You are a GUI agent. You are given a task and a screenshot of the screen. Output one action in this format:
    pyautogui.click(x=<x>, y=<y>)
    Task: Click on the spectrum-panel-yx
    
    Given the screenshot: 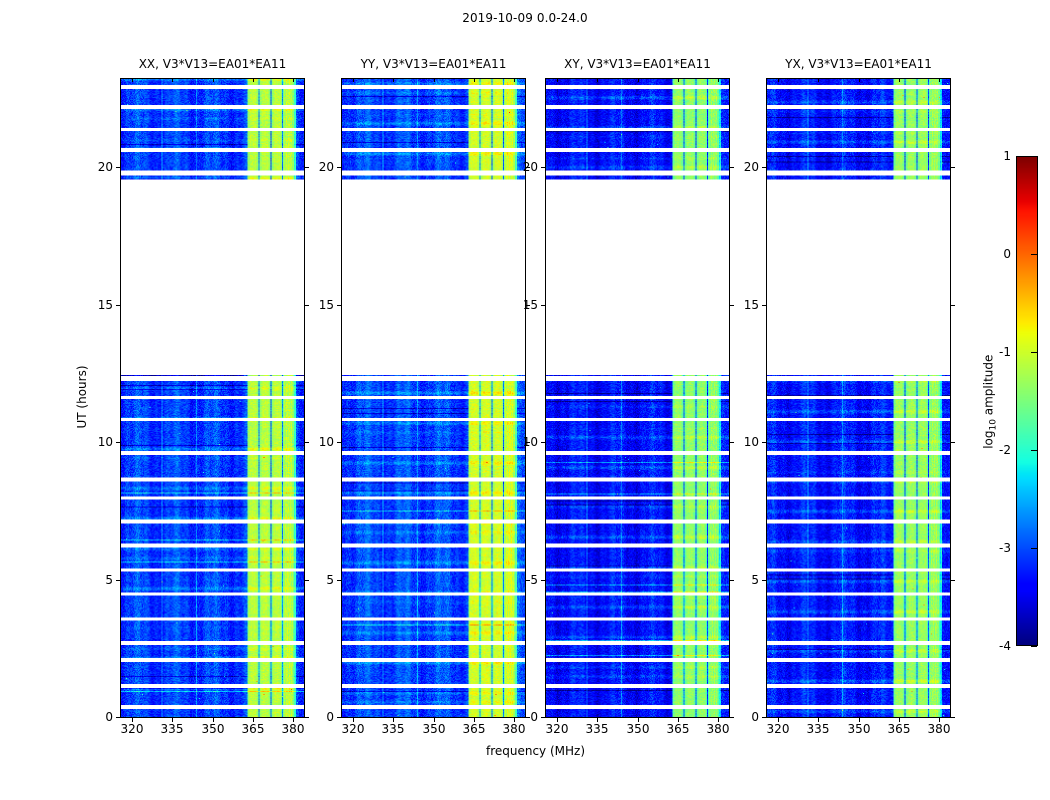 What is the action you would take?
    pyautogui.click(x=858, y=398)
    